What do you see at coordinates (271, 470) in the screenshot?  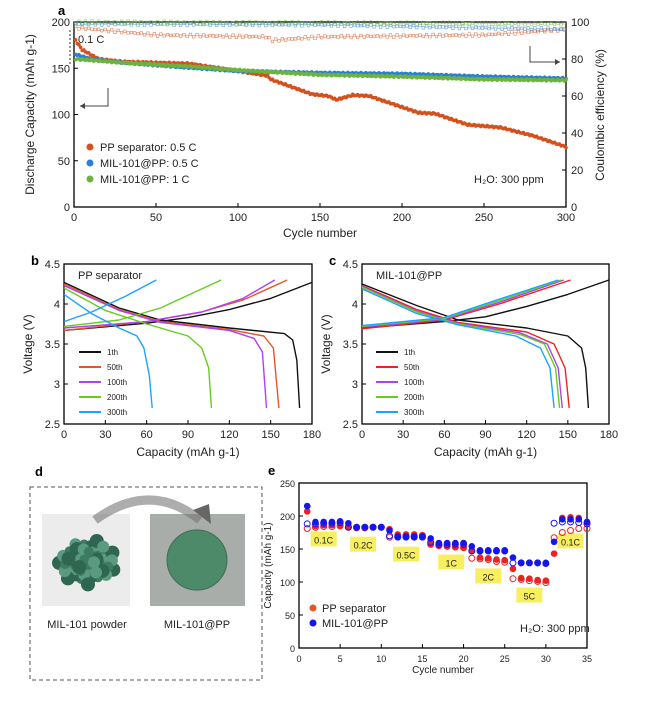 I see `panel-label-e: e` at bounding box center [271, 470].